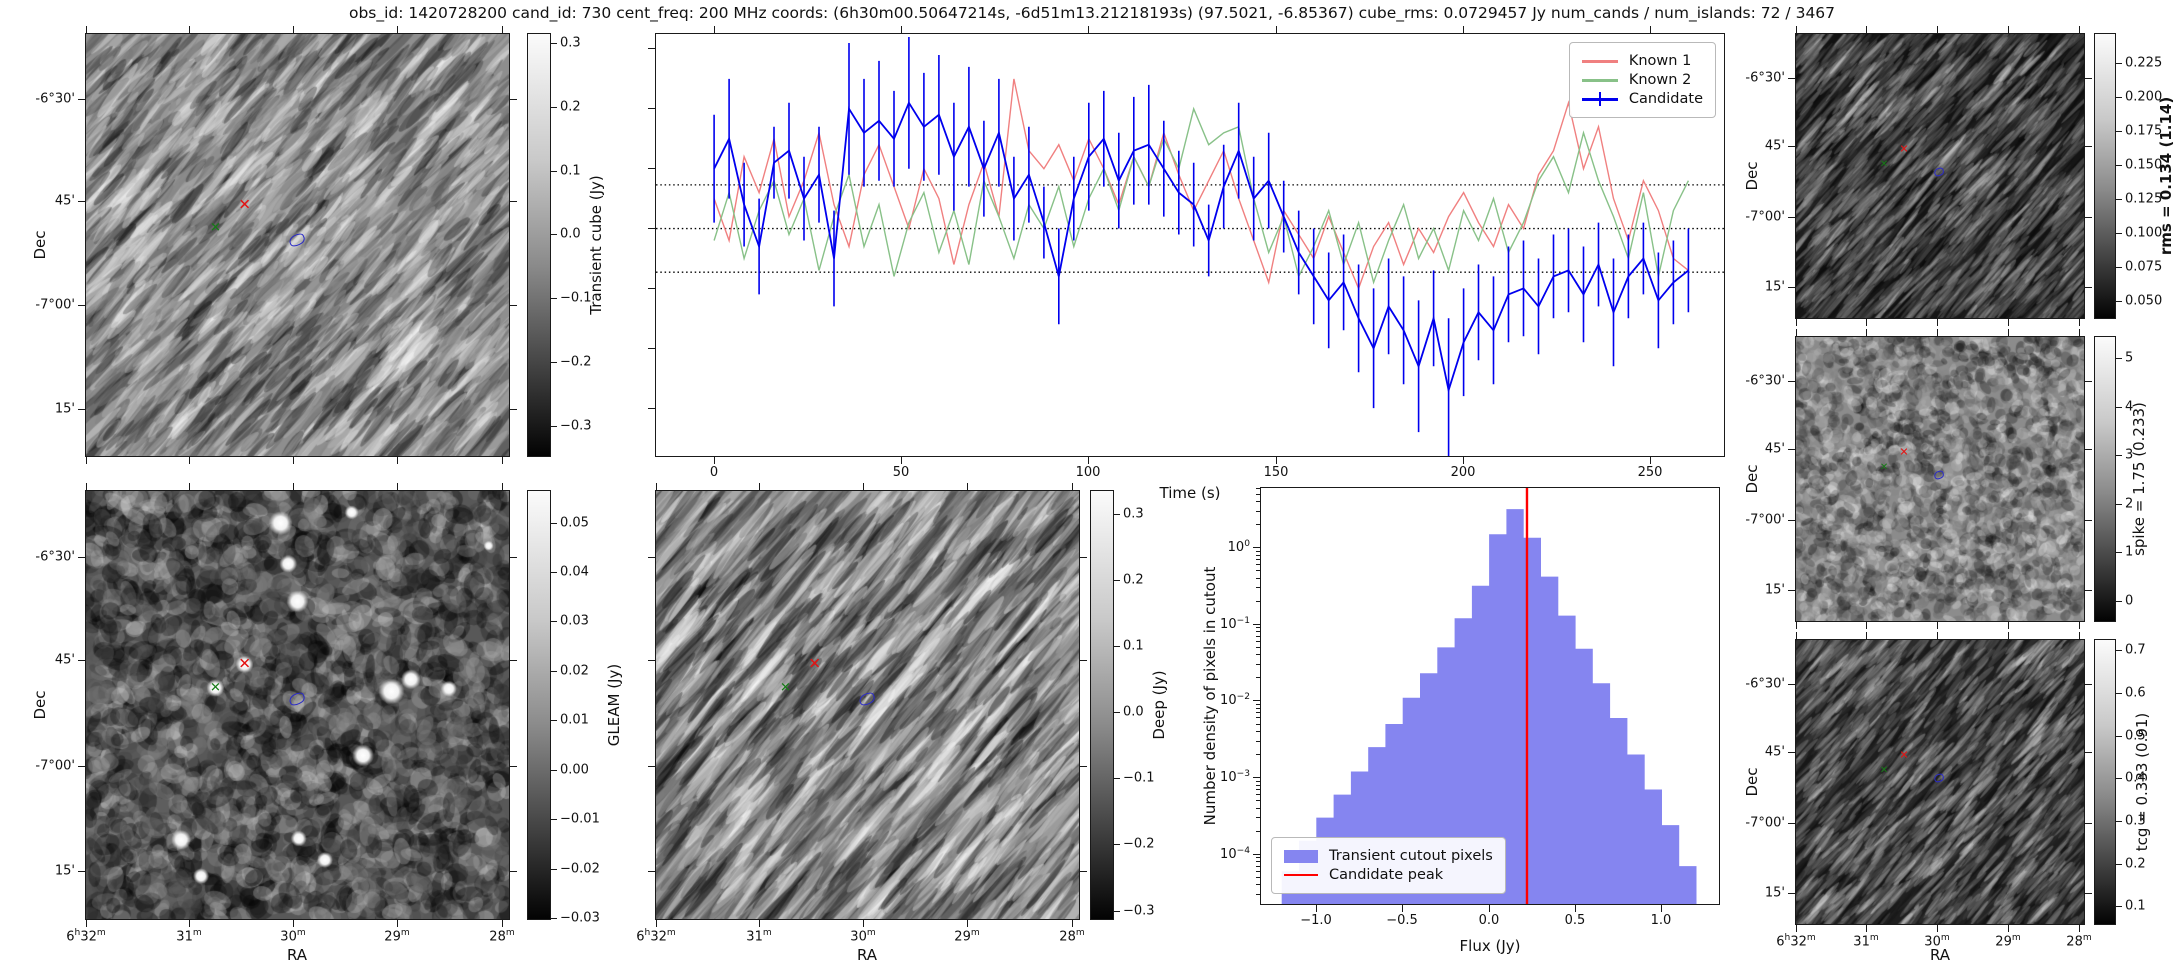 The image size is (2184, 960). I want to click on transient-cube-map: -6°30' 45' -7°00' 15' ✕ ✕, so click(276, 245).